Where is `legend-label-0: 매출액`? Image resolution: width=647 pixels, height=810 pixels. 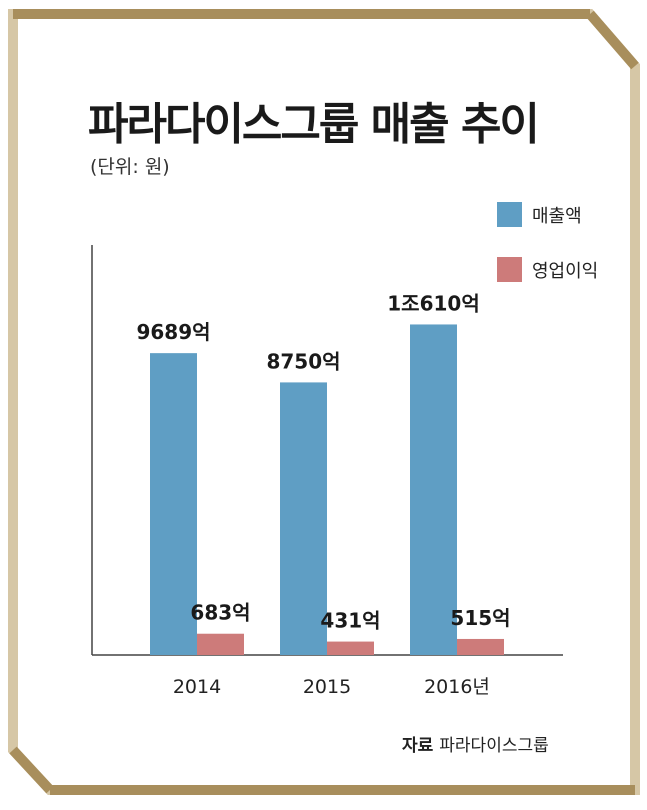 legend-label-0: 매출액 is located at coordinates (557, 216).